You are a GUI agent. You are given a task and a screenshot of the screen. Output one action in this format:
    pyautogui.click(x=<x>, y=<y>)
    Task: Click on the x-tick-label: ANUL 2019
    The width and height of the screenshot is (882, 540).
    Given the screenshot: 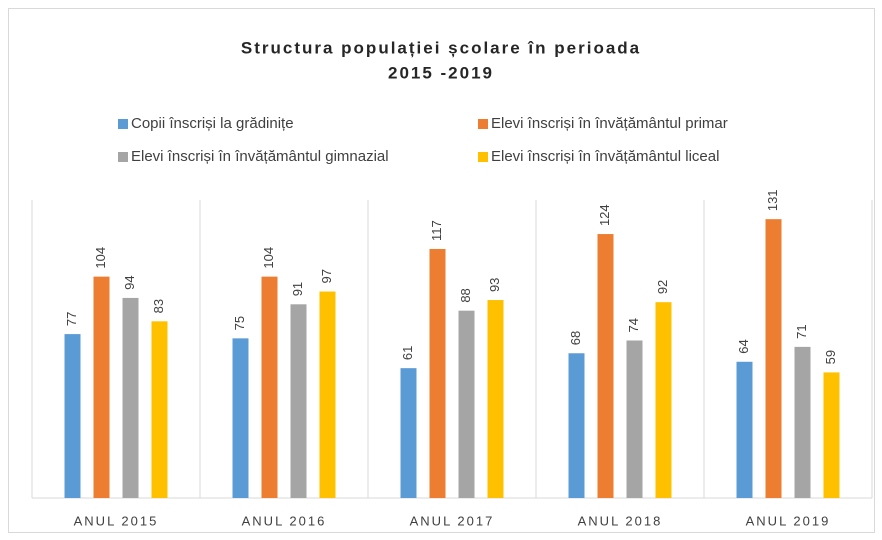 What is the action you would take?
    pyautogui.click(x=788, y=520)
    